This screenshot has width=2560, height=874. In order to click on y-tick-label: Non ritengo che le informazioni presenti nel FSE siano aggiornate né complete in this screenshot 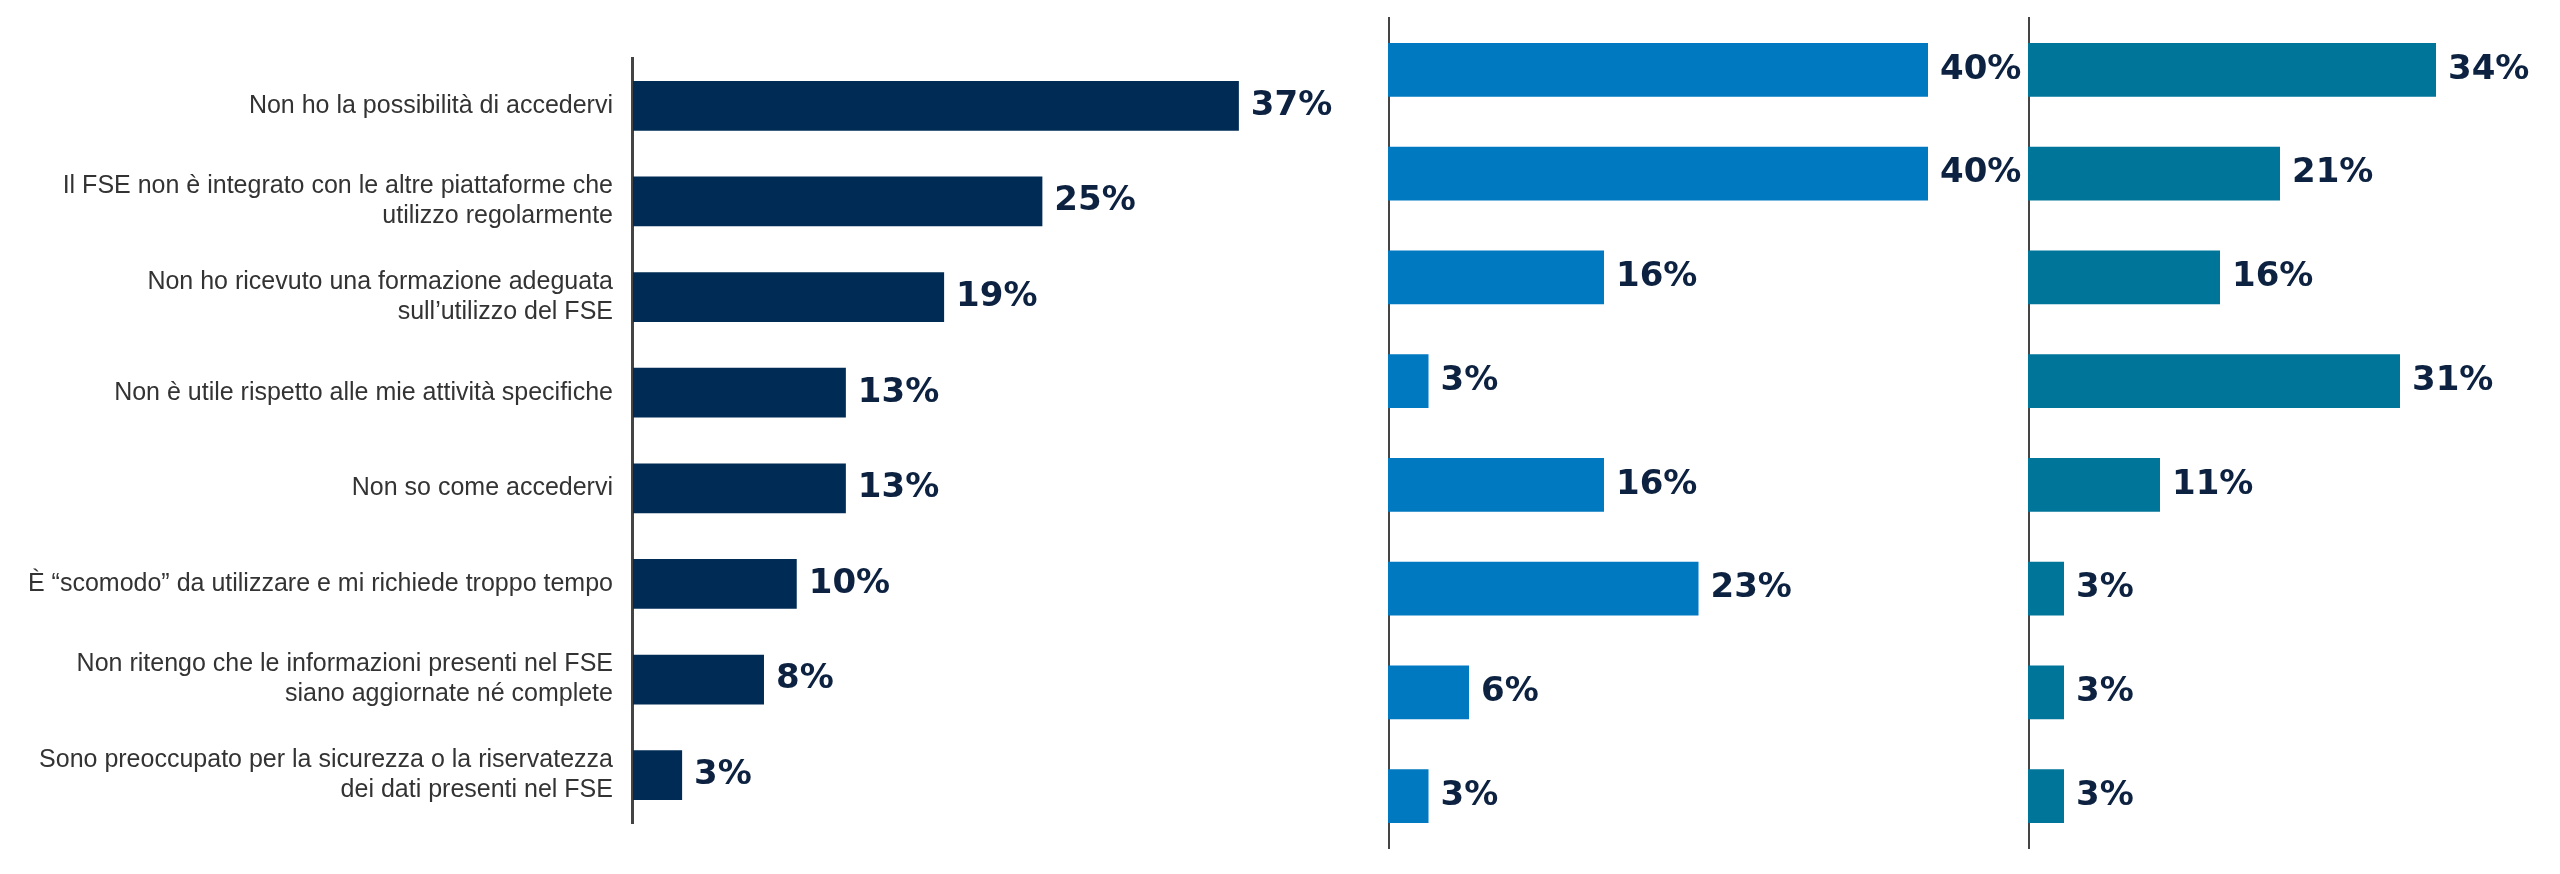, I will do `click(344, 677)`.